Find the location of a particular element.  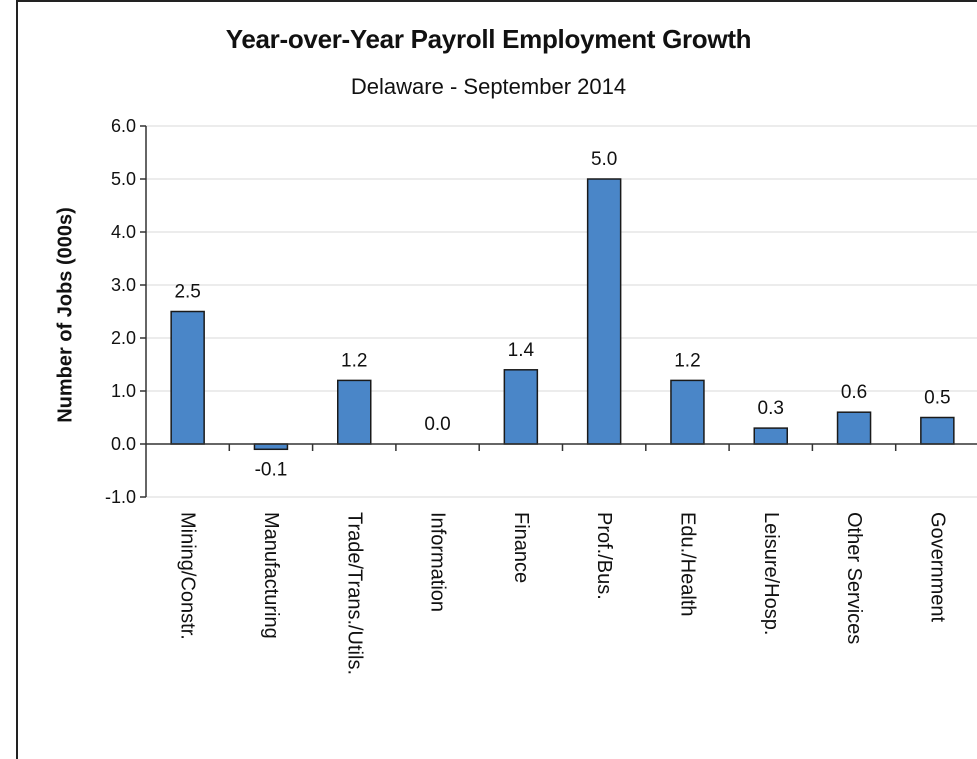

category-label: Edu./Health is located at coordinates (687, 564).